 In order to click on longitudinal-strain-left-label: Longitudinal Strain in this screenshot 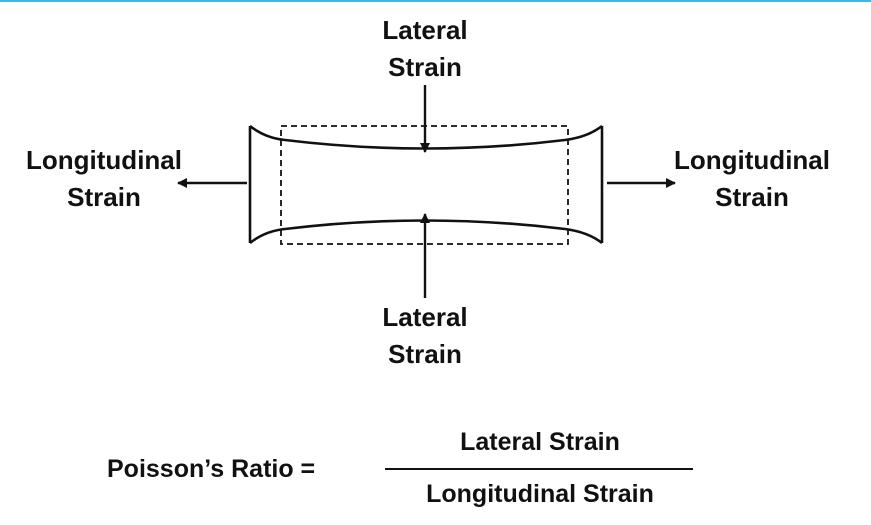, I will do `click(104, 179)`.